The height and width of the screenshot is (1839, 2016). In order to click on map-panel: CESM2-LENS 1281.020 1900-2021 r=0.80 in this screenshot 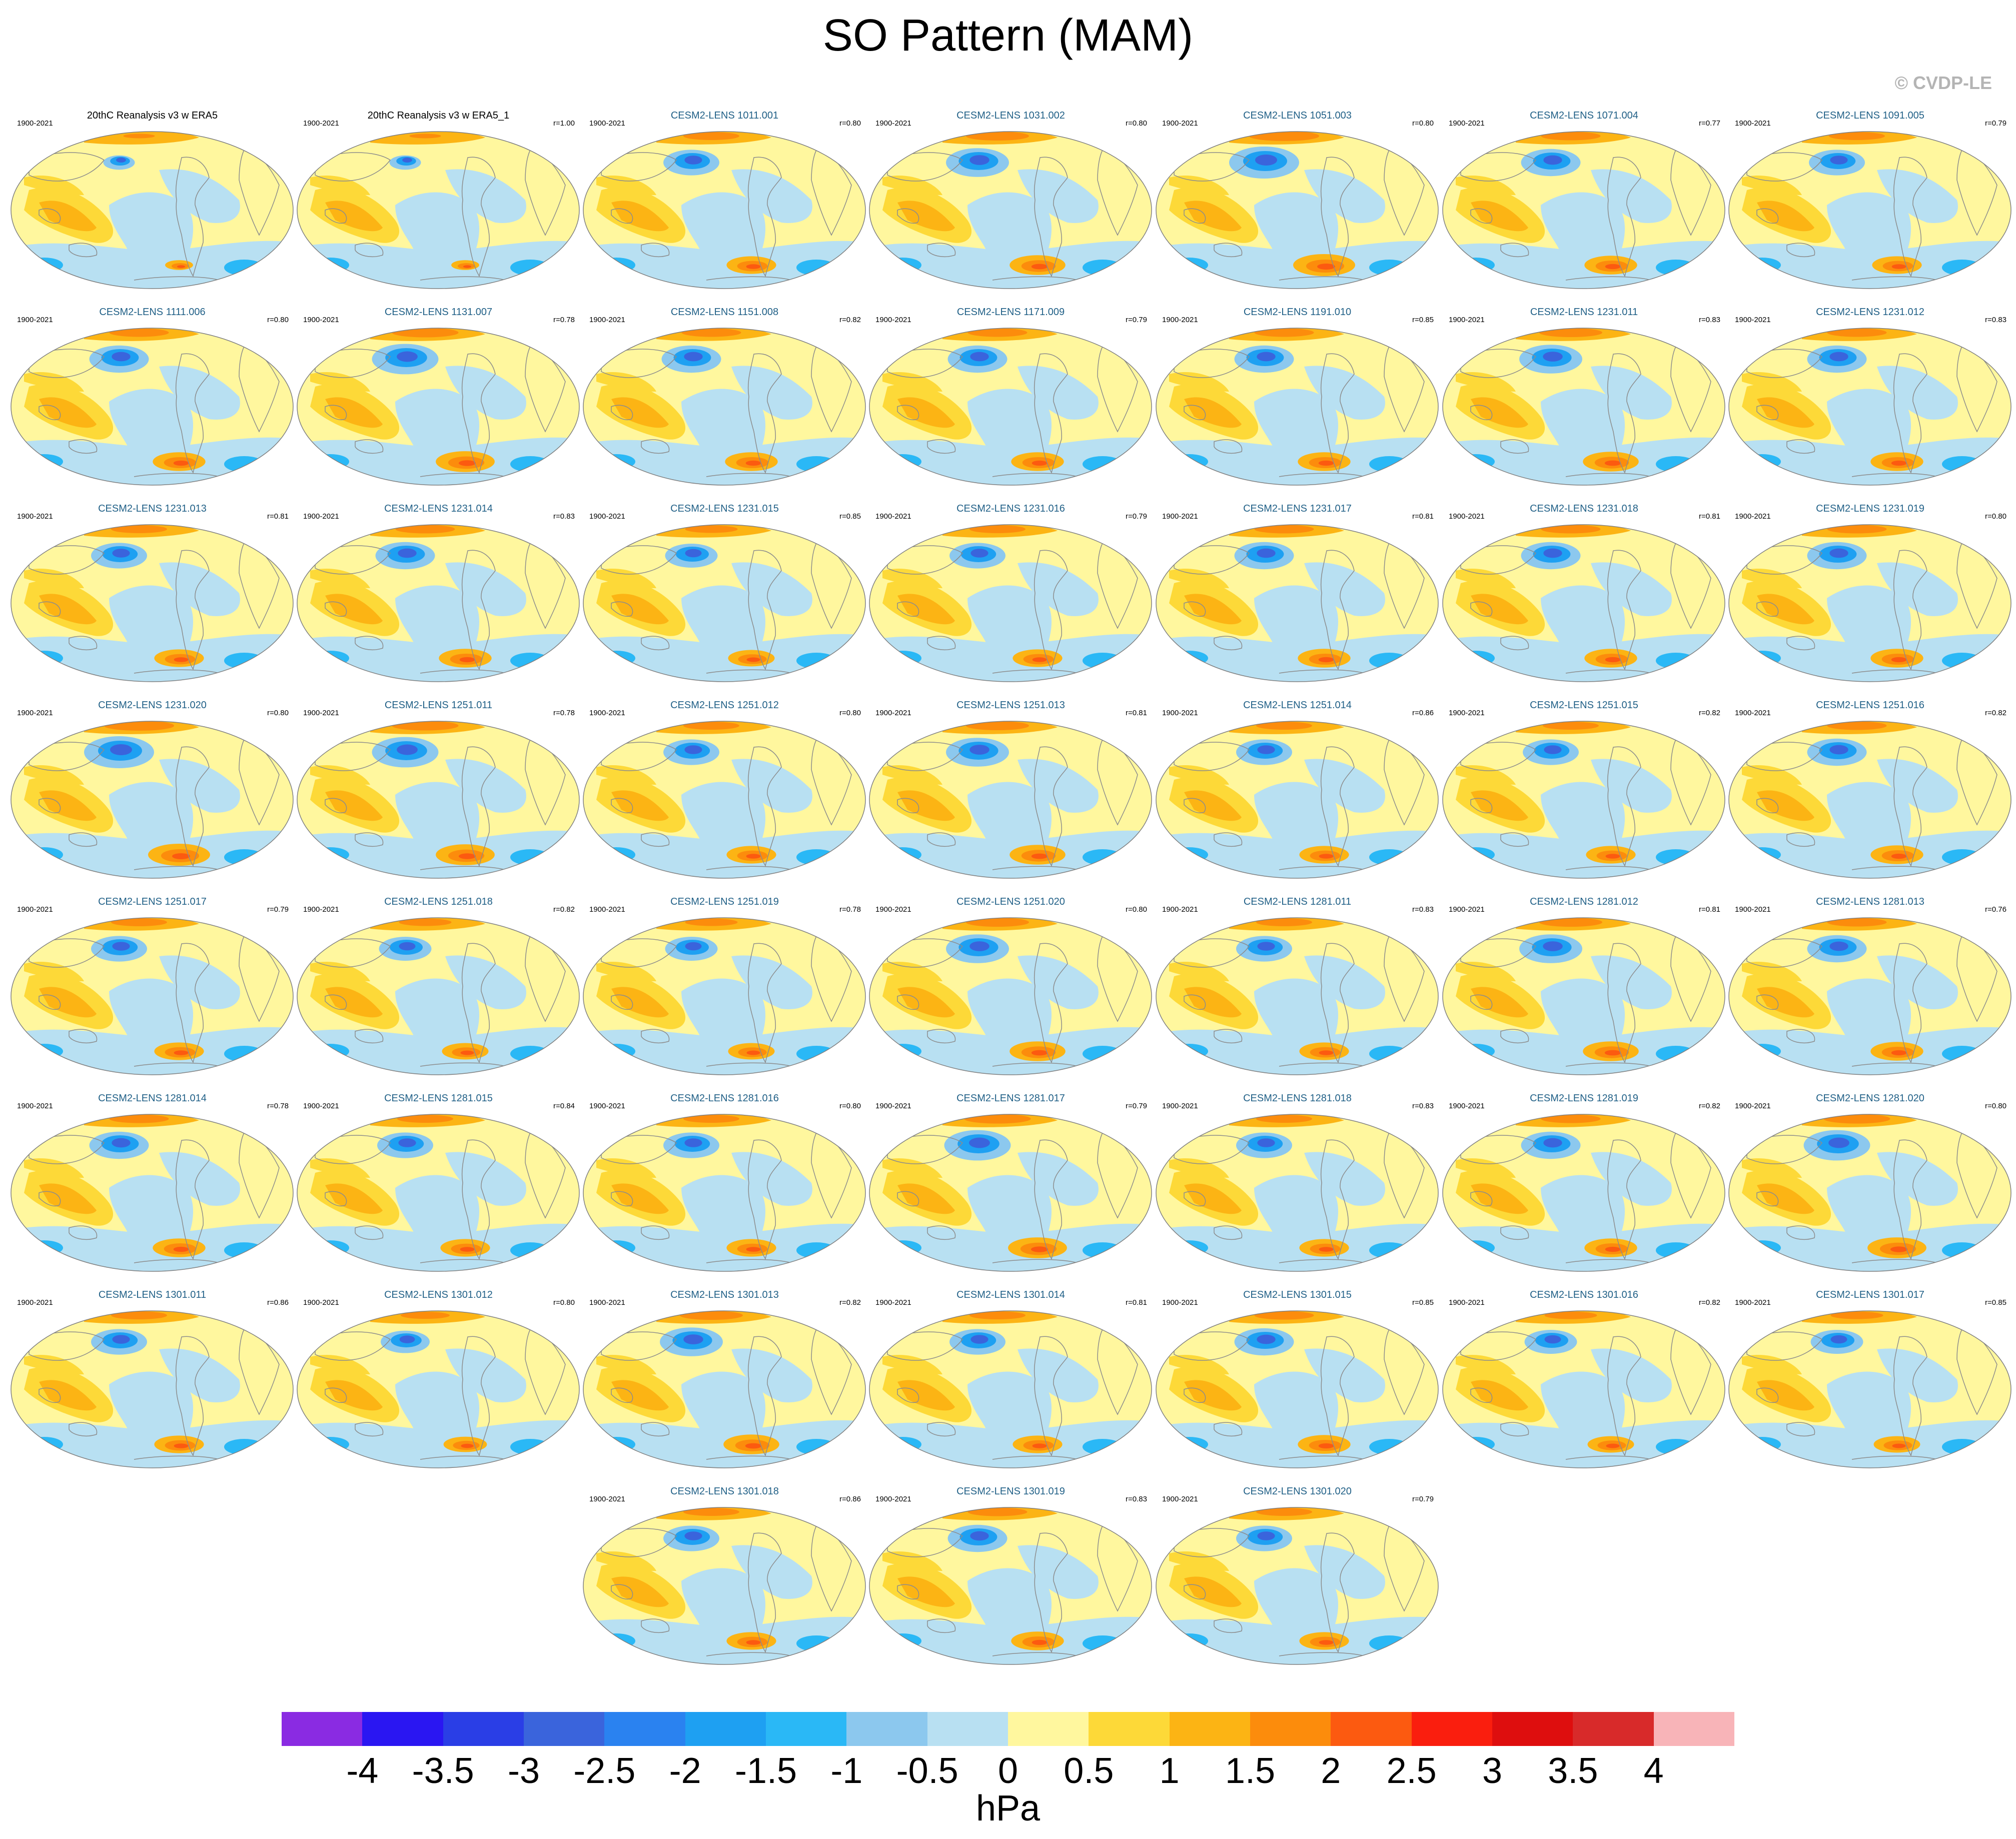, I will do `click(1870, 1184)`.